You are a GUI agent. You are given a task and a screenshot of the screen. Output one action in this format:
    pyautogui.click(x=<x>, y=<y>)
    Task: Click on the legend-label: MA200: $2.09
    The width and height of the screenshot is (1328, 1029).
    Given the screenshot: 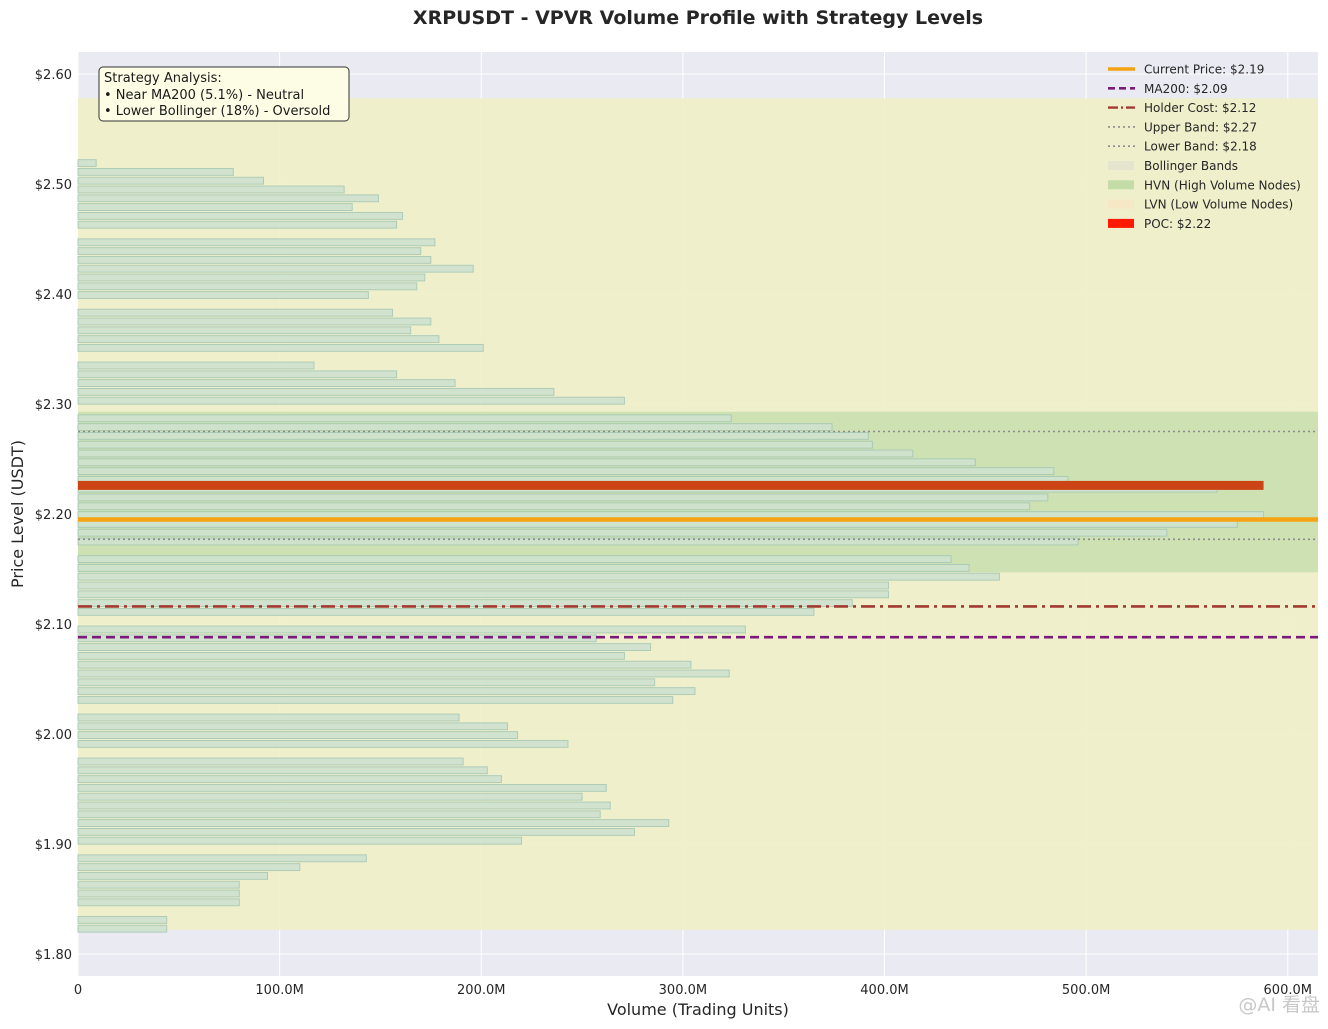 What is the action you would take?
    pyautogui.click(x=1186, y=89)
    